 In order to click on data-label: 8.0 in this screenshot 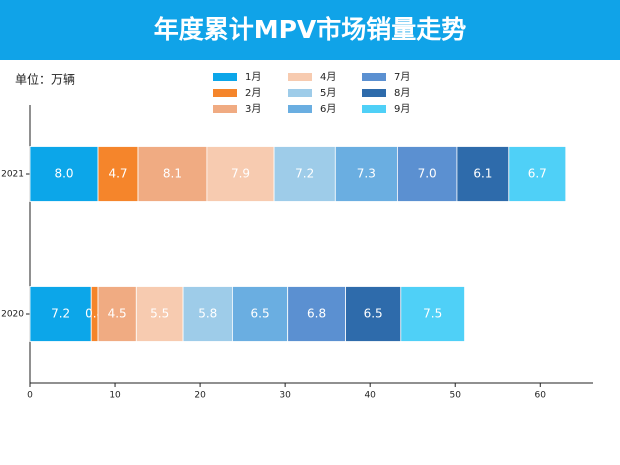, I will do `click(63, 174)`.